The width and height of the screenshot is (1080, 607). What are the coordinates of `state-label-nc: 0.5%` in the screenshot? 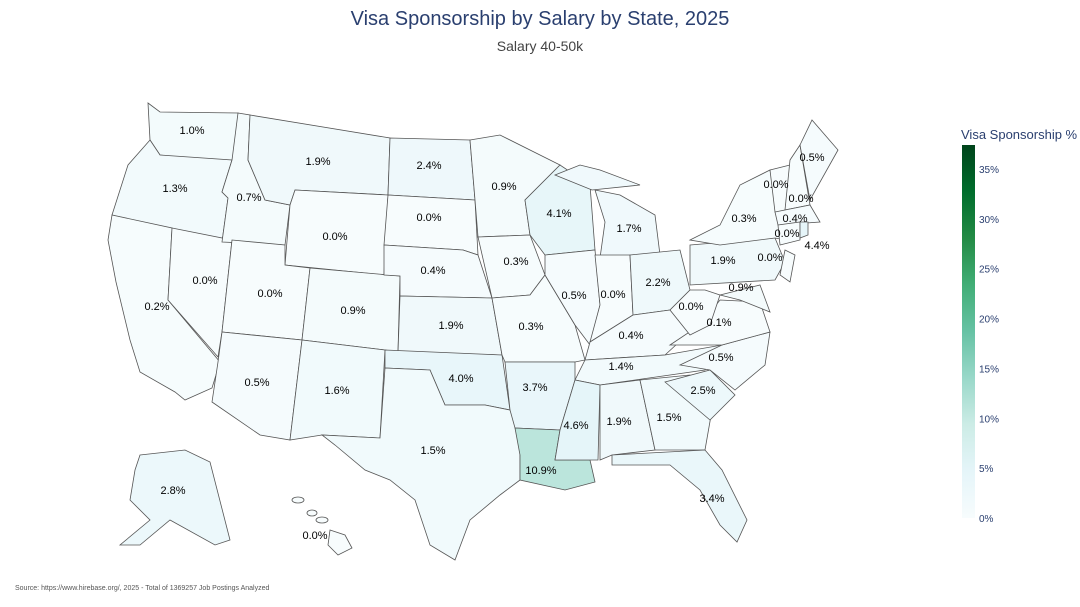 It's located at (720, 358).